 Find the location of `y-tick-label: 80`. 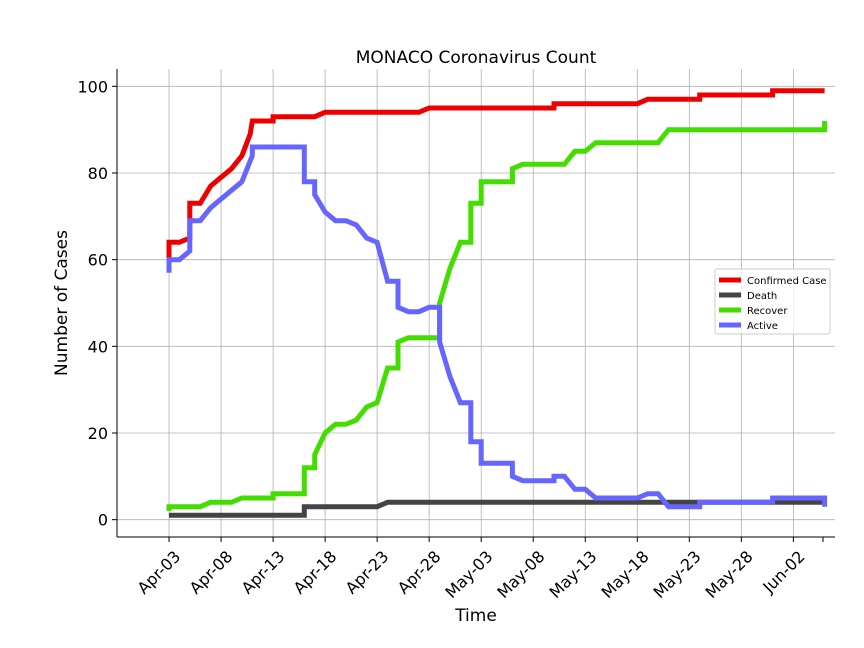

y-tick-label: 80 is located at coordinates (98, 173).